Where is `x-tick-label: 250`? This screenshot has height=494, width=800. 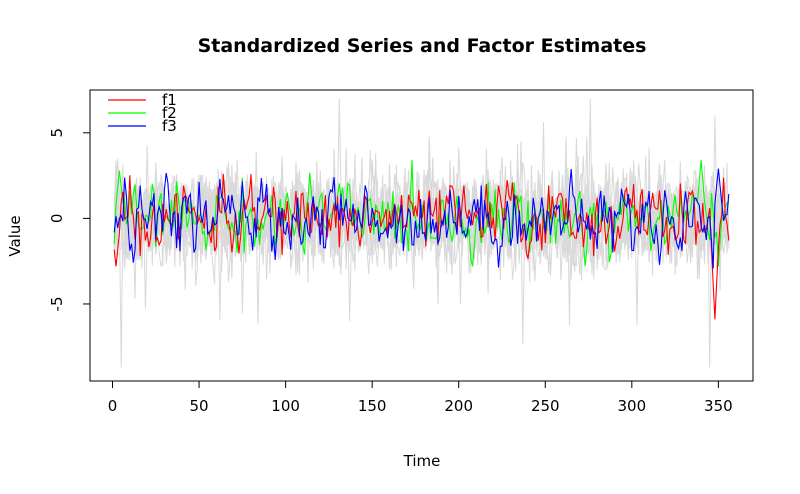
x-tick-label: 250 is located at coordinates (545, 406).